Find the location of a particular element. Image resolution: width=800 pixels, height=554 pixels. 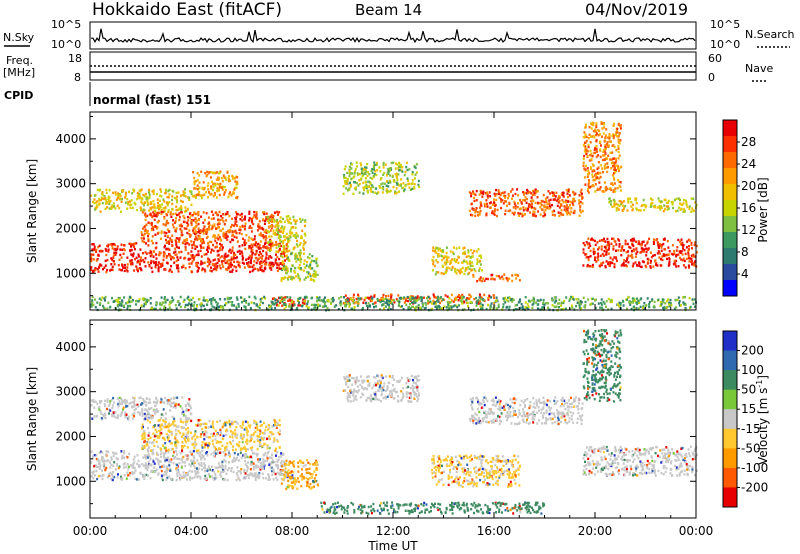

y-tick-label: 4000 is located at coordinates (70, 139).